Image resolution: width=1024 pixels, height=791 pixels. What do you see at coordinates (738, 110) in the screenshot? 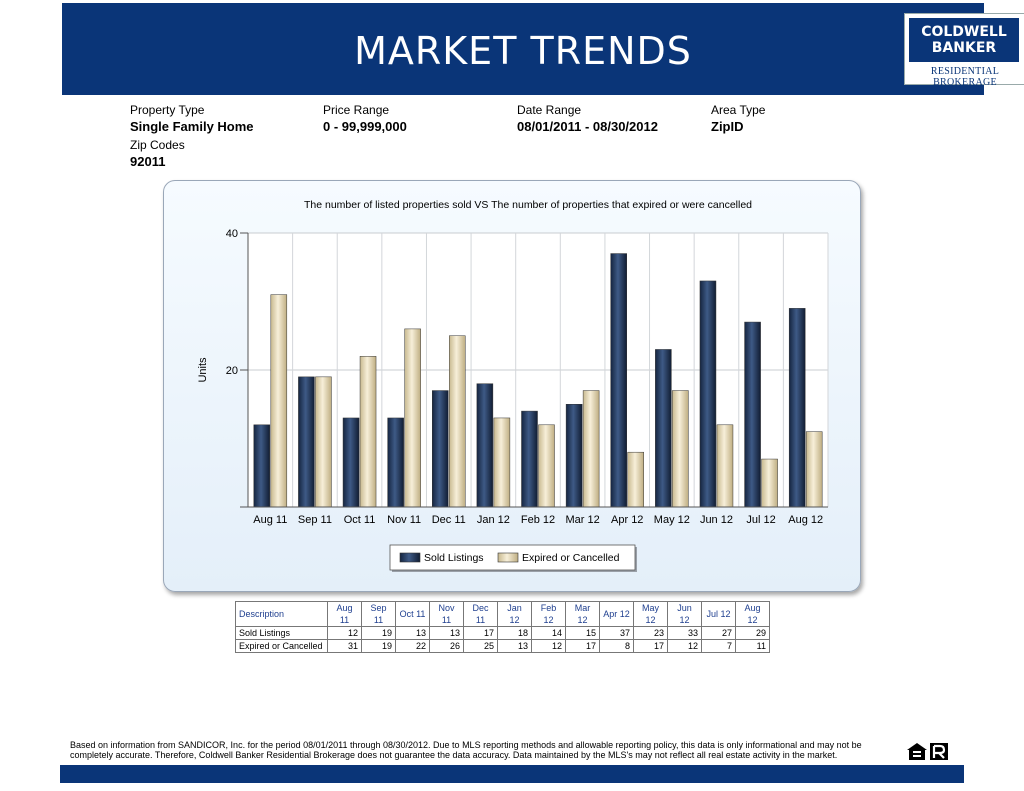
I see `area-type-label: Area Type` at bounding box center [738, 110].